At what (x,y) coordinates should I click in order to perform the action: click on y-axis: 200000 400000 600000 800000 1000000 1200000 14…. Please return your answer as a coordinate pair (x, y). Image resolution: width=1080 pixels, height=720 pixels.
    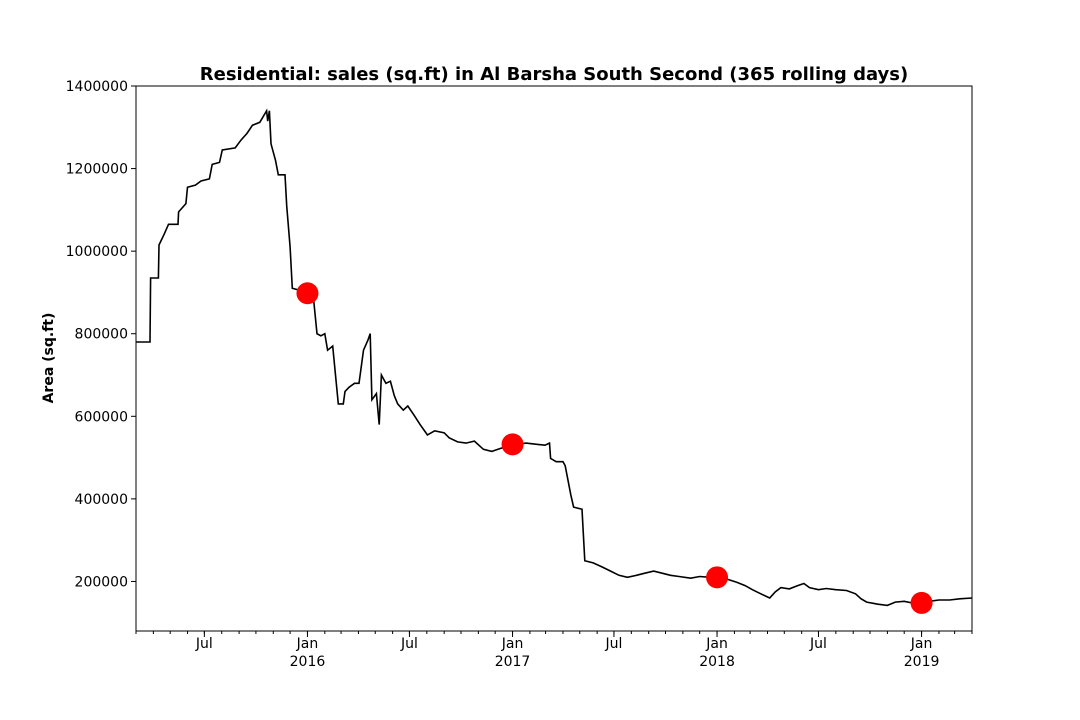
    Looking at the image, I should click on (101, 334).